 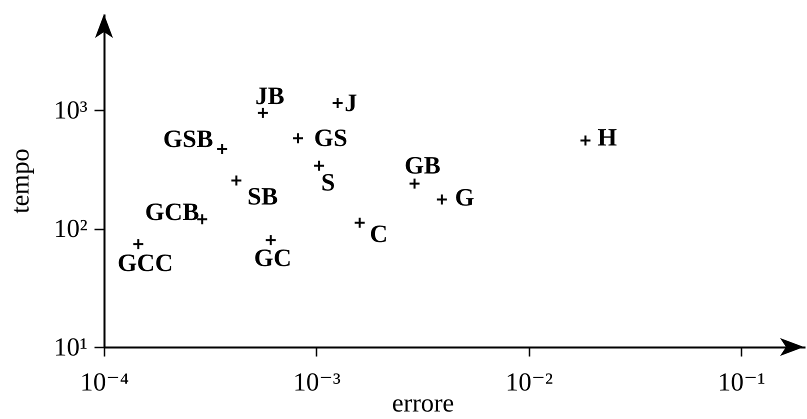 What do you see at coordinates (317, 382) in the screenshot?
I see `x-tick-label: 10⁻³` at bounding box center [317, 382].